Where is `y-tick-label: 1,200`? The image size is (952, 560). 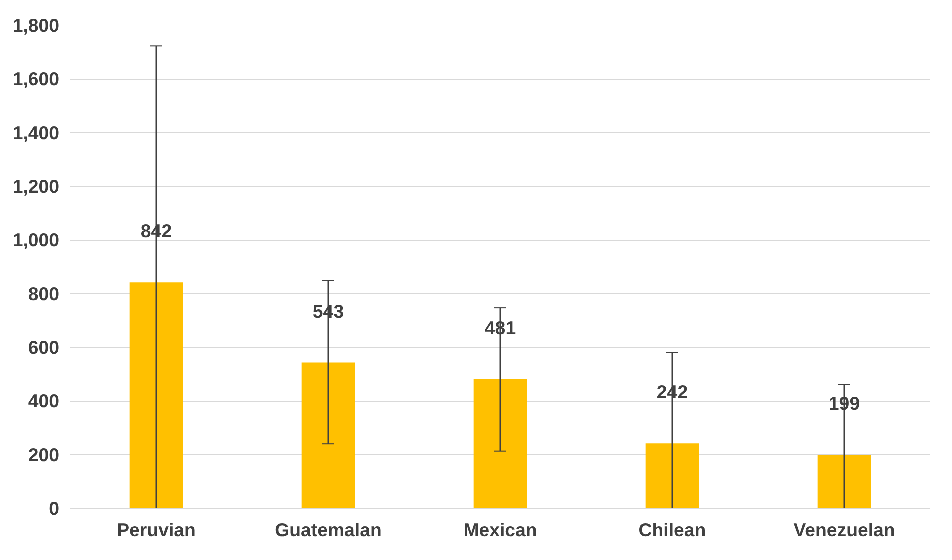 y-tick-label: 1,200 is located at coordinates (36, 186).